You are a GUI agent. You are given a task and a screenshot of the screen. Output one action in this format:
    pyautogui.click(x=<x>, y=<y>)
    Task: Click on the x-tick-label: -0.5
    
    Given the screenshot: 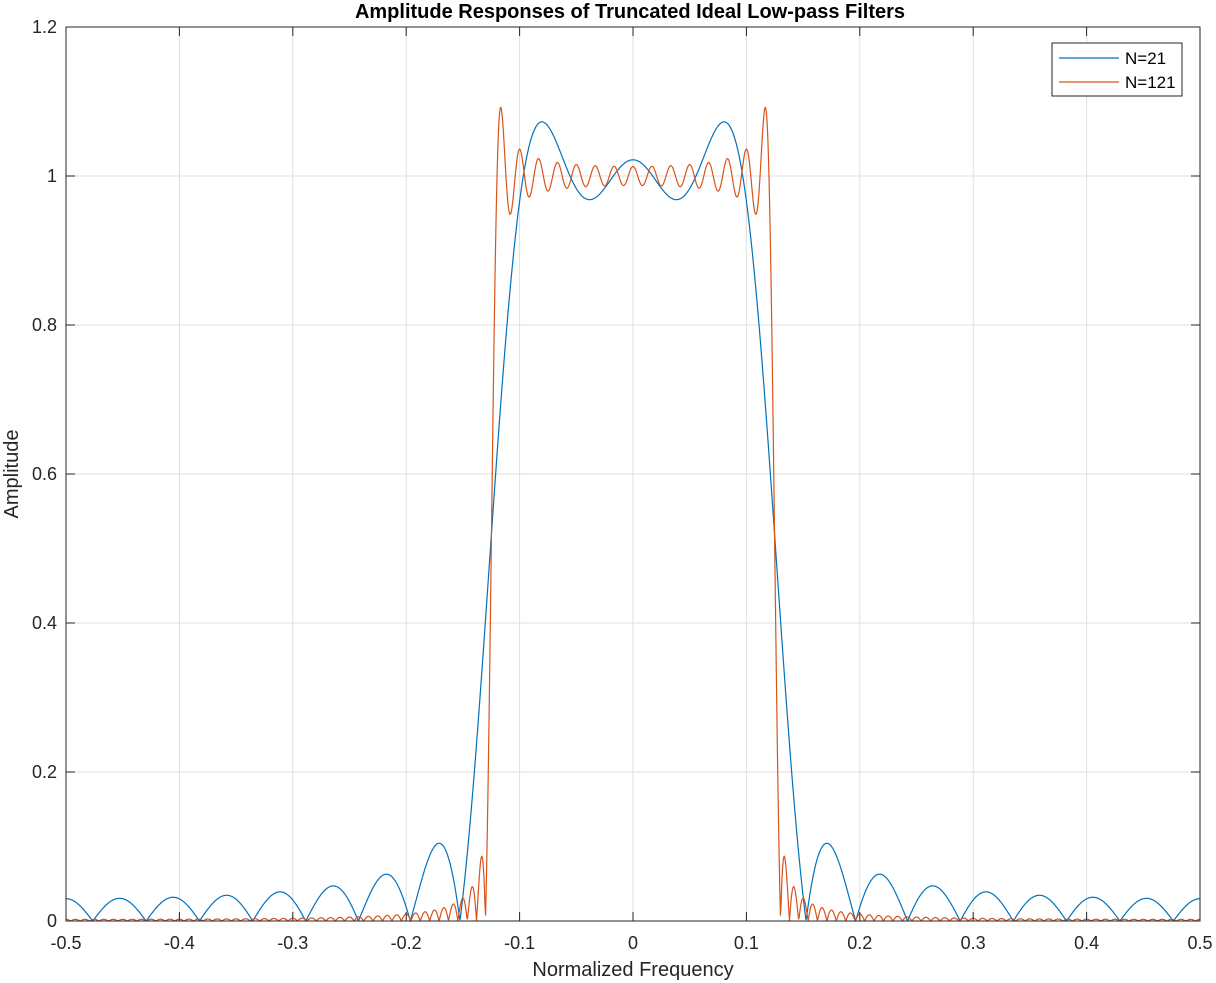 What is the action you would take?
    pyautogui.click(x=65, y=943)
    